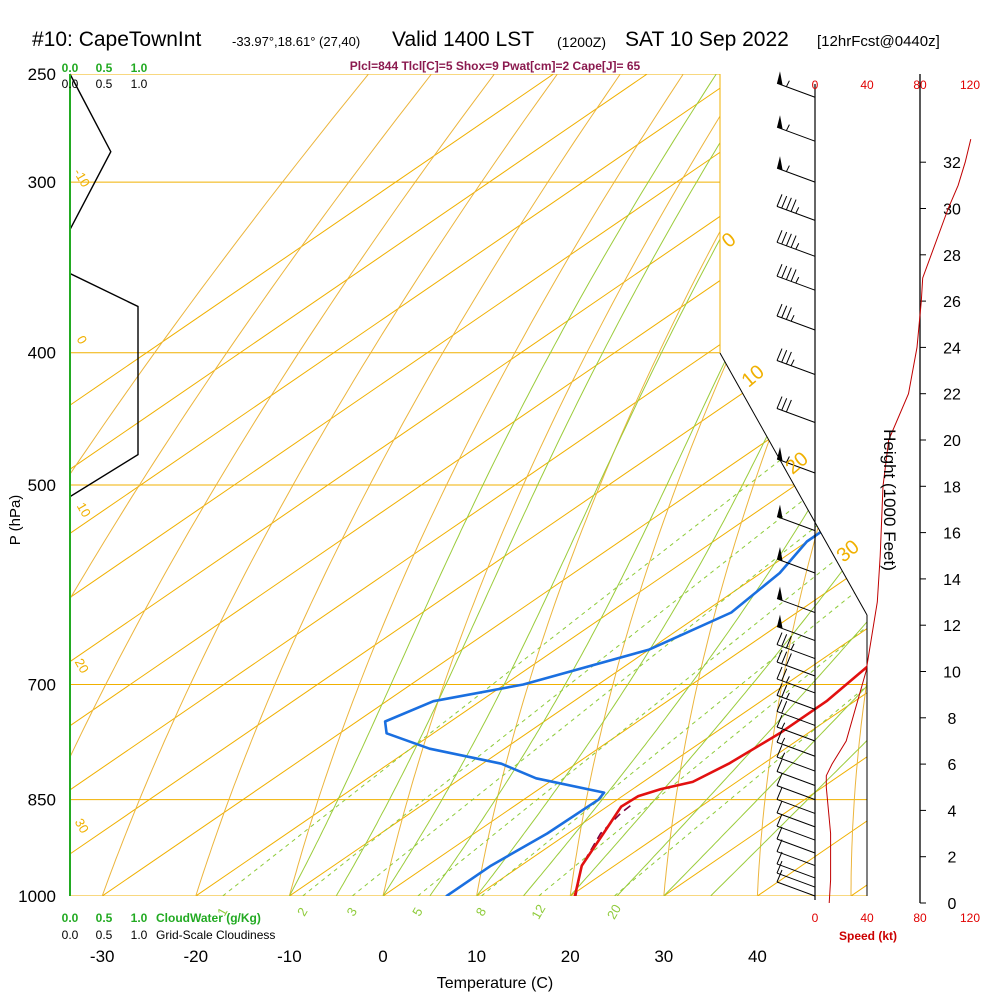  What do you see at coordinates (952, 487) in the screenshot?
I see `height-tick-label: 18` at bounding box center [952, 487].